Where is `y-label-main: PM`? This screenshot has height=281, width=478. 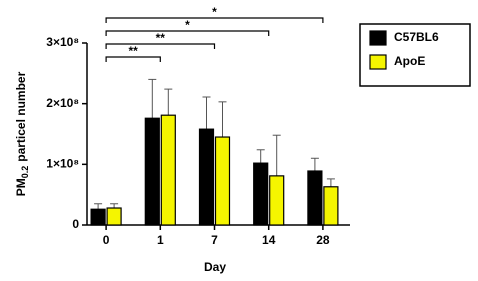
y-label-main: PM is located at coordinates (21, 187).